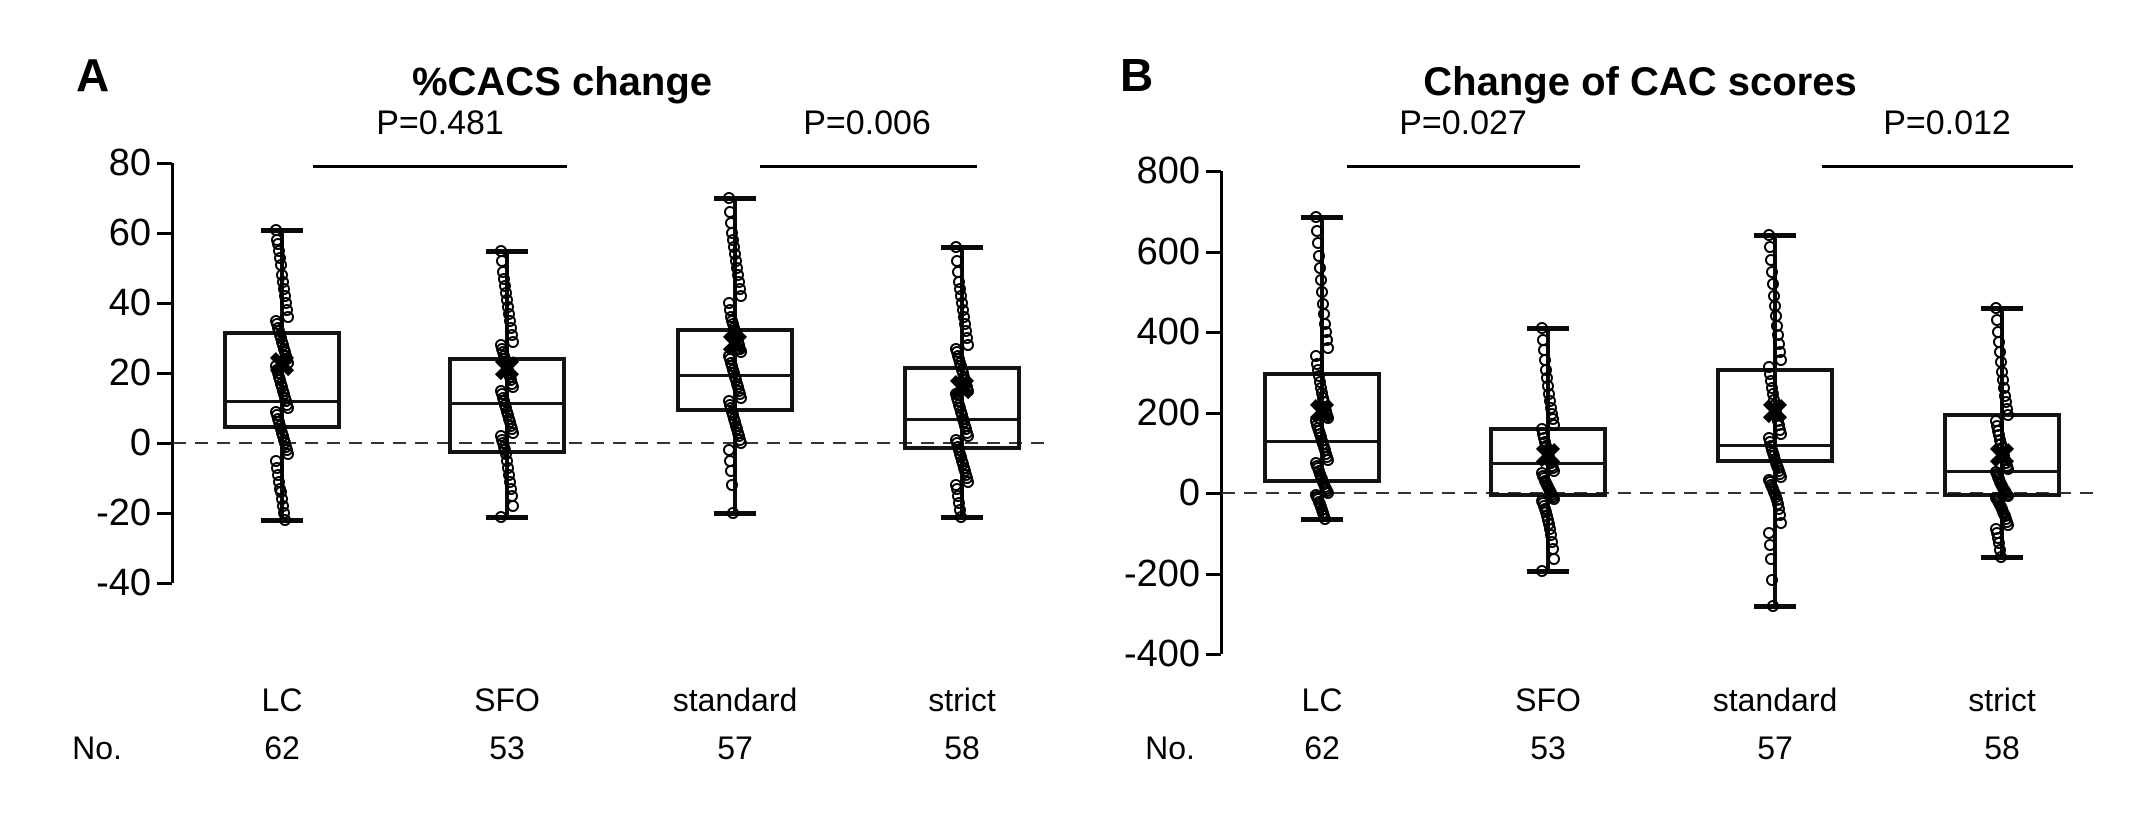 The width and height of the screenshot is (2155, 830). What do you see at coordinates (129, 303) in the screenshot?
I see `y-tick-label: 40` at bounding box center [129, 303].